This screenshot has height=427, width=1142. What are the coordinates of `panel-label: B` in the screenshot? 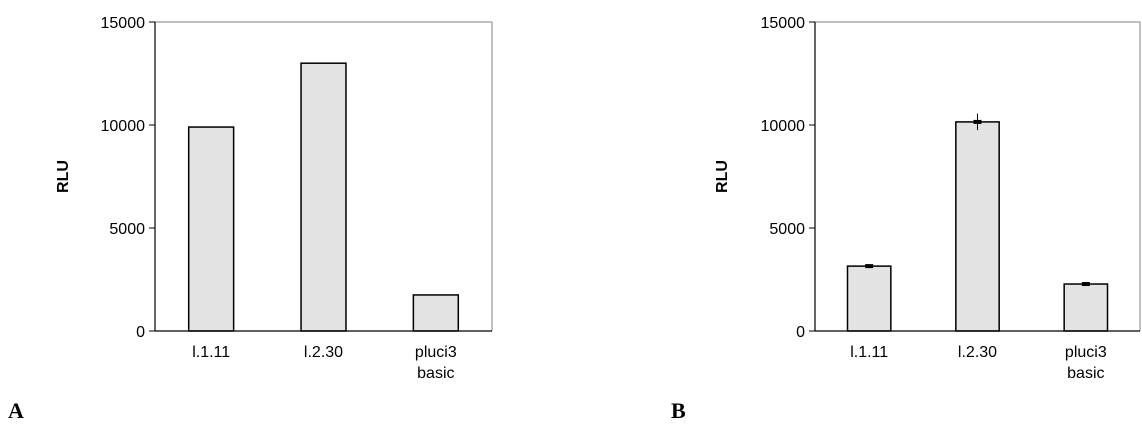 It's located at (678, 410).